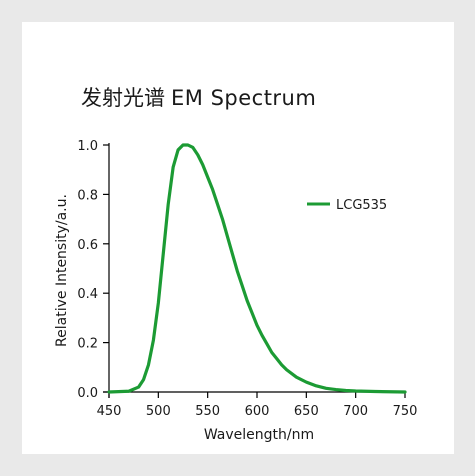 This screenshot has height=476, width=475. I want to click on y-tick-label: 1.0, so click(87, 146).